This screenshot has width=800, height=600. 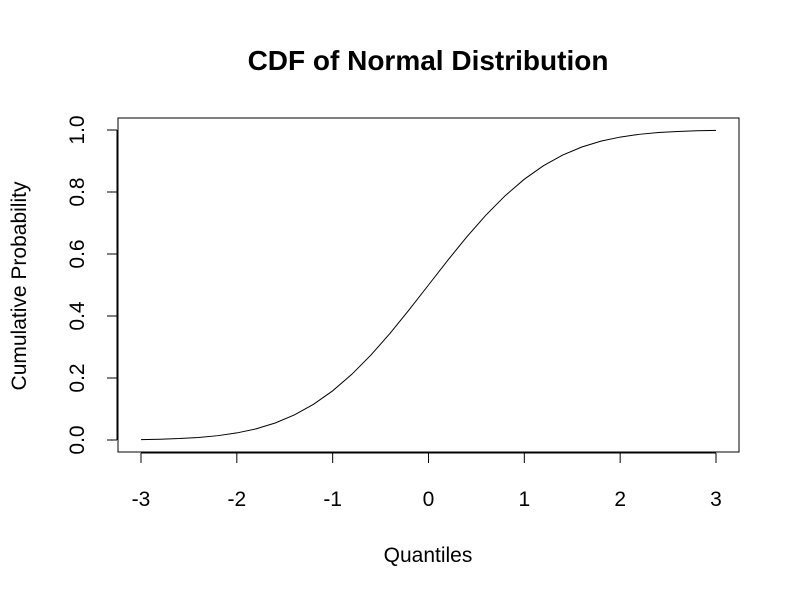 What do you see at coordinates (141, 499) in the screenshot?
I see `x-tick-label: -3` at bounding box center [141, 499].